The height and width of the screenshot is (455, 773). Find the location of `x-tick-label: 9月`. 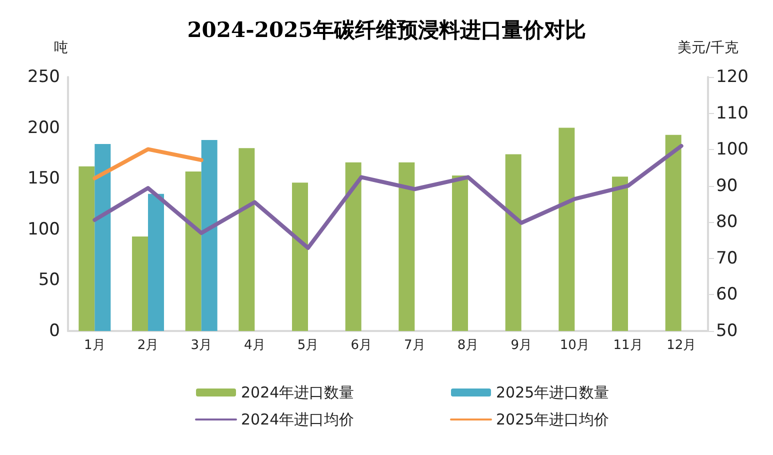

x-tick-label: 9月 is located at coordinates (521, 345).